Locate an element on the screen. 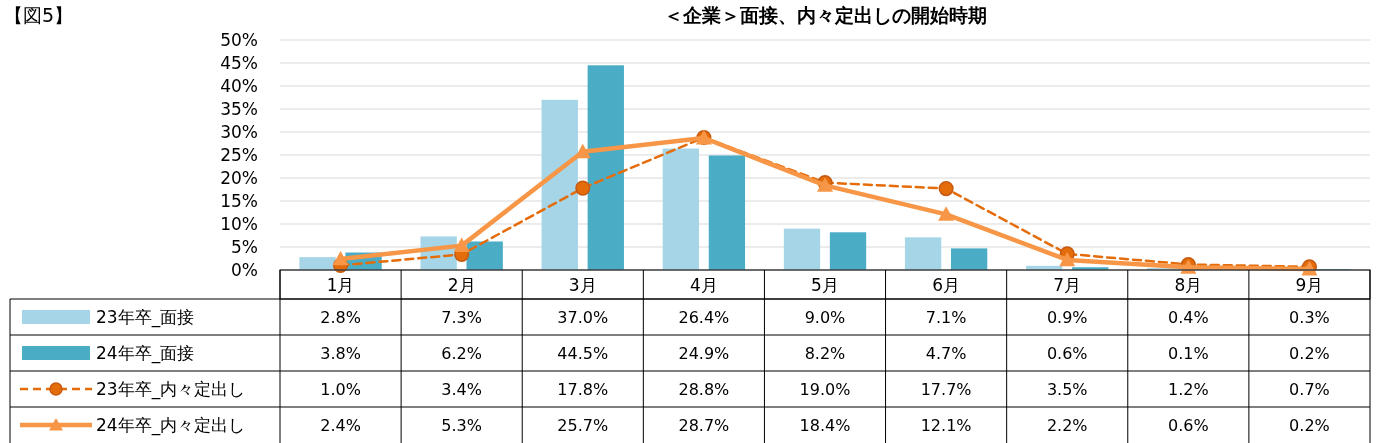  data-label: 7.1% is located at coordinates (946, 317).